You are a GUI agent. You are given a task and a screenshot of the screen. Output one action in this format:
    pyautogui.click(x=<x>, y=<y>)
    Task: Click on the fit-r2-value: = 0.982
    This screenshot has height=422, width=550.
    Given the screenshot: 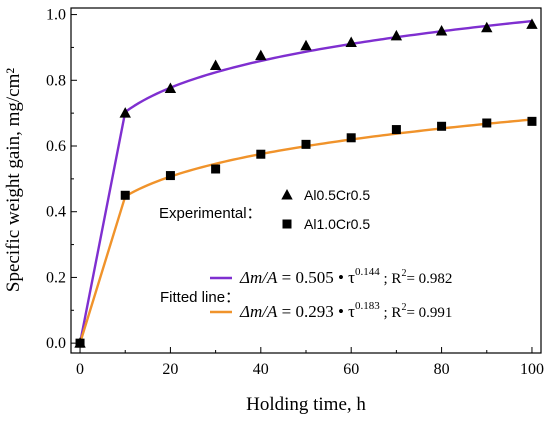 What is the action you would take?
    pyautogui.click(x=429, y=279)
    